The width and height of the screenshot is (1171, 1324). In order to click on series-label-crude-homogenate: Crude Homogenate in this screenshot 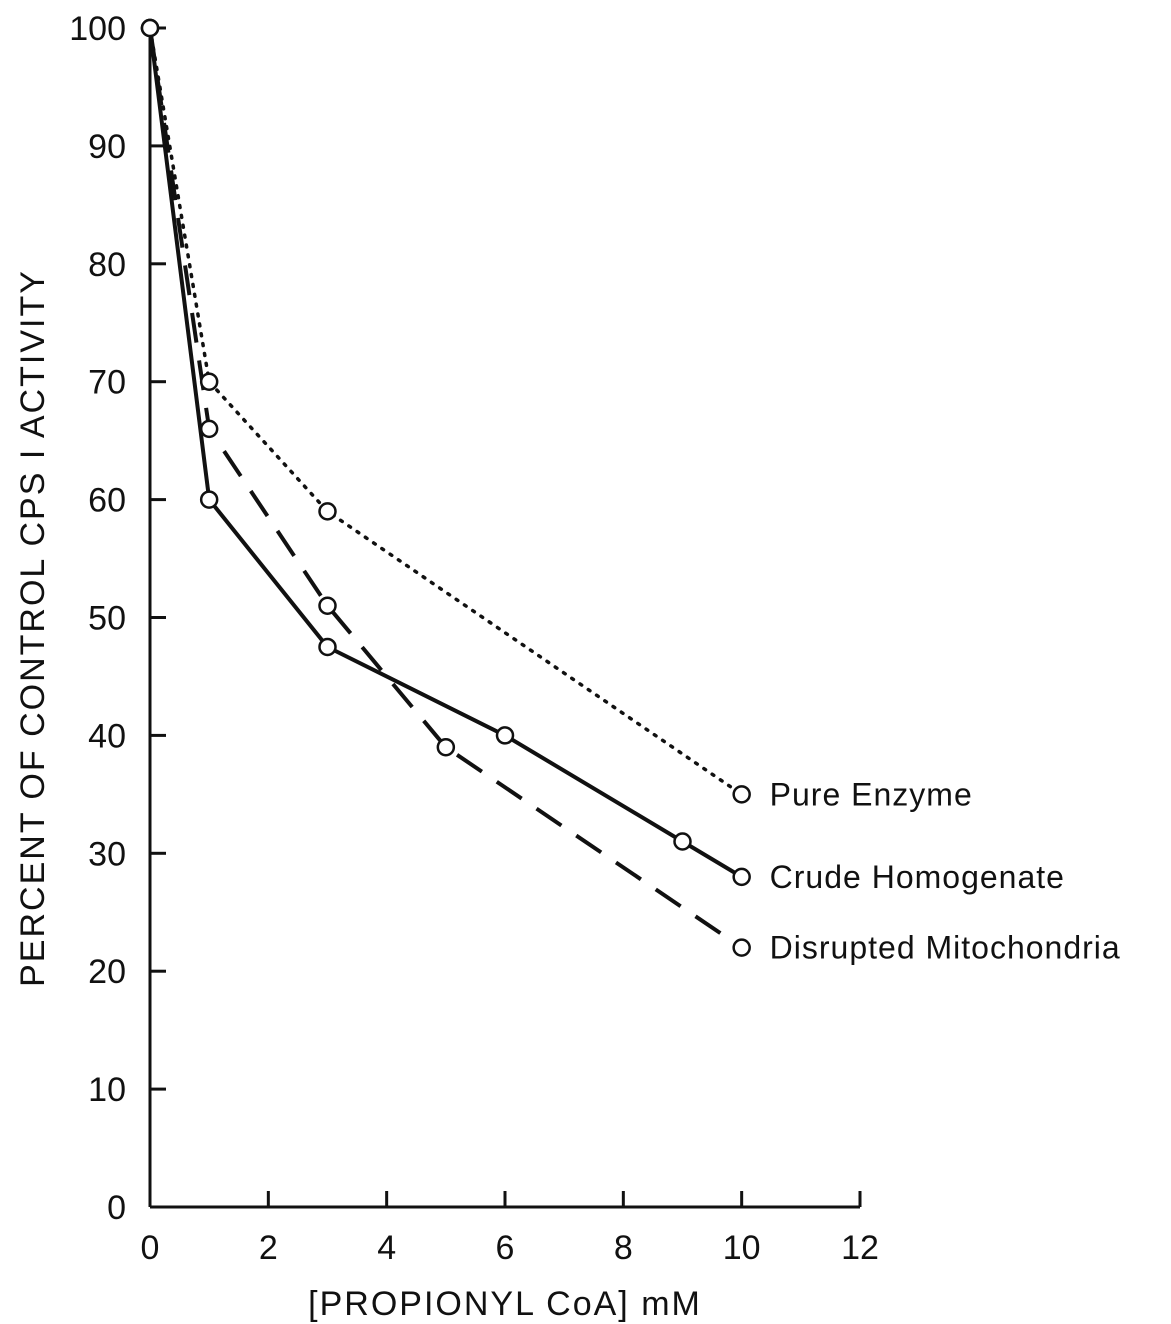, I will do `click(917, 877)`.